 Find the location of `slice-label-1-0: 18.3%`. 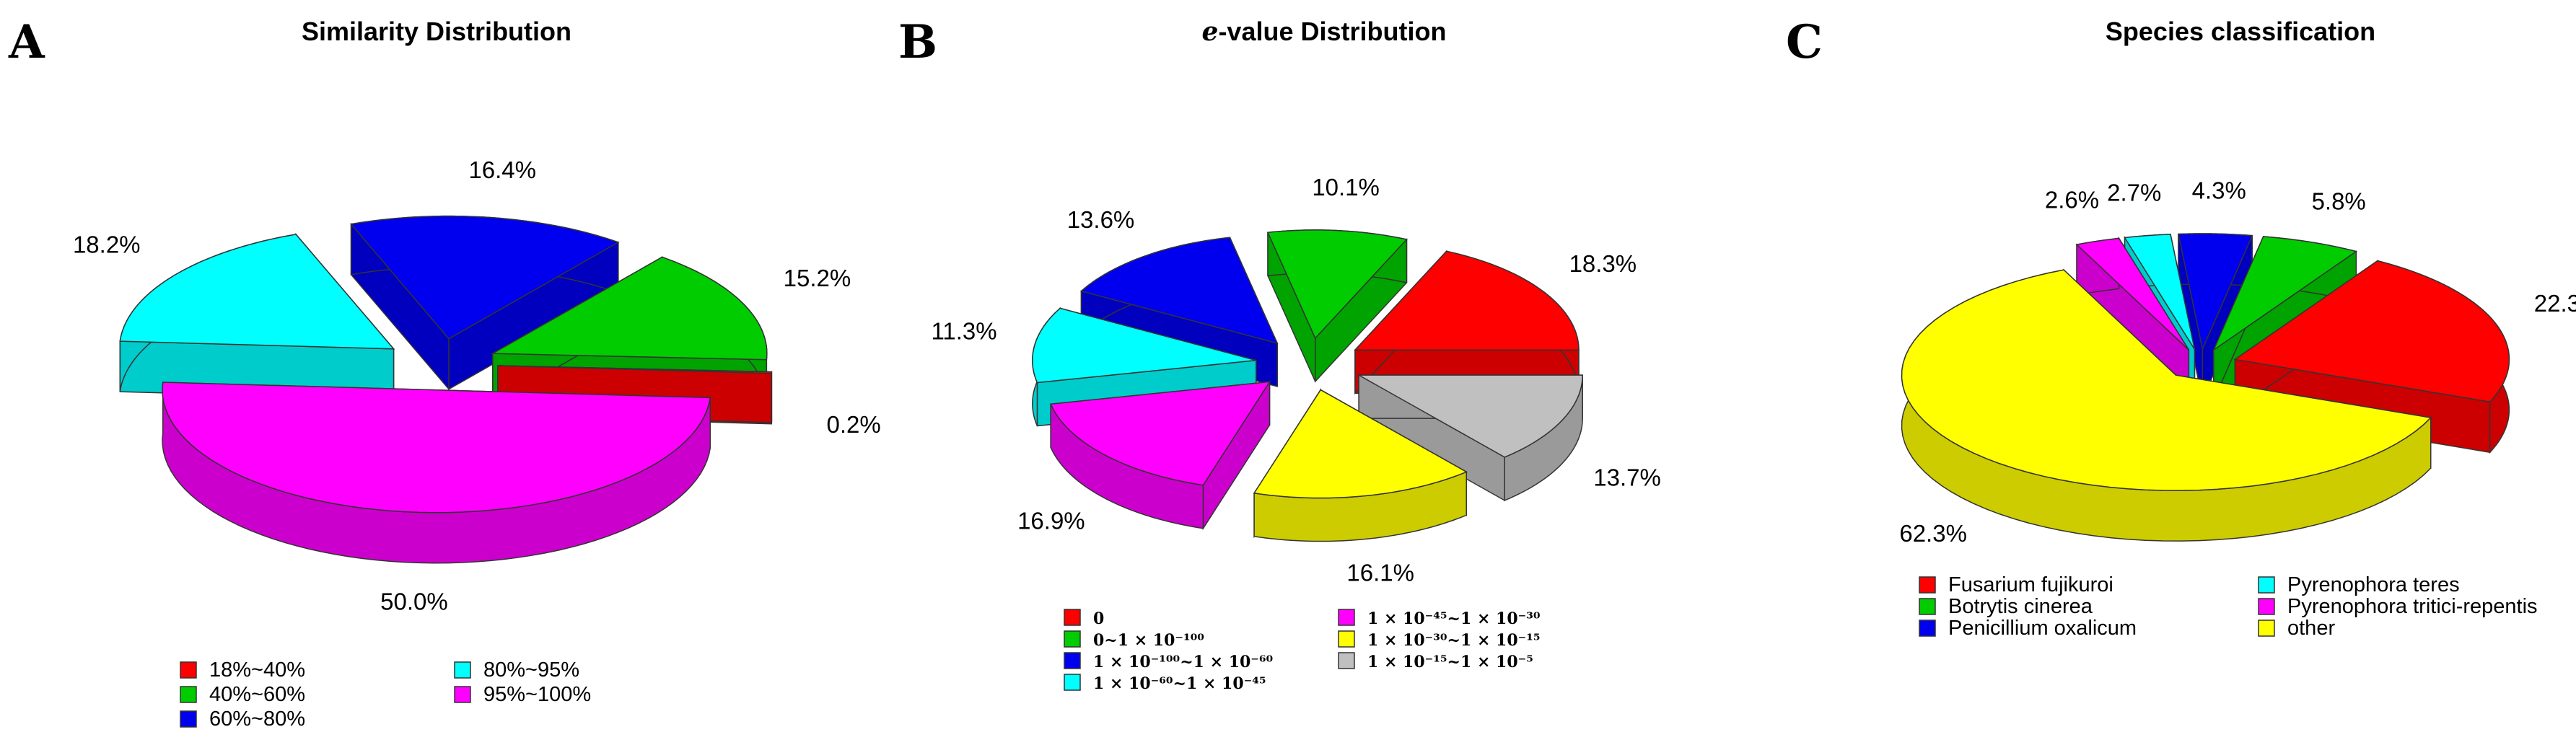

slice-label-1-0: 18.3% is located at coordinates (1603, 263).